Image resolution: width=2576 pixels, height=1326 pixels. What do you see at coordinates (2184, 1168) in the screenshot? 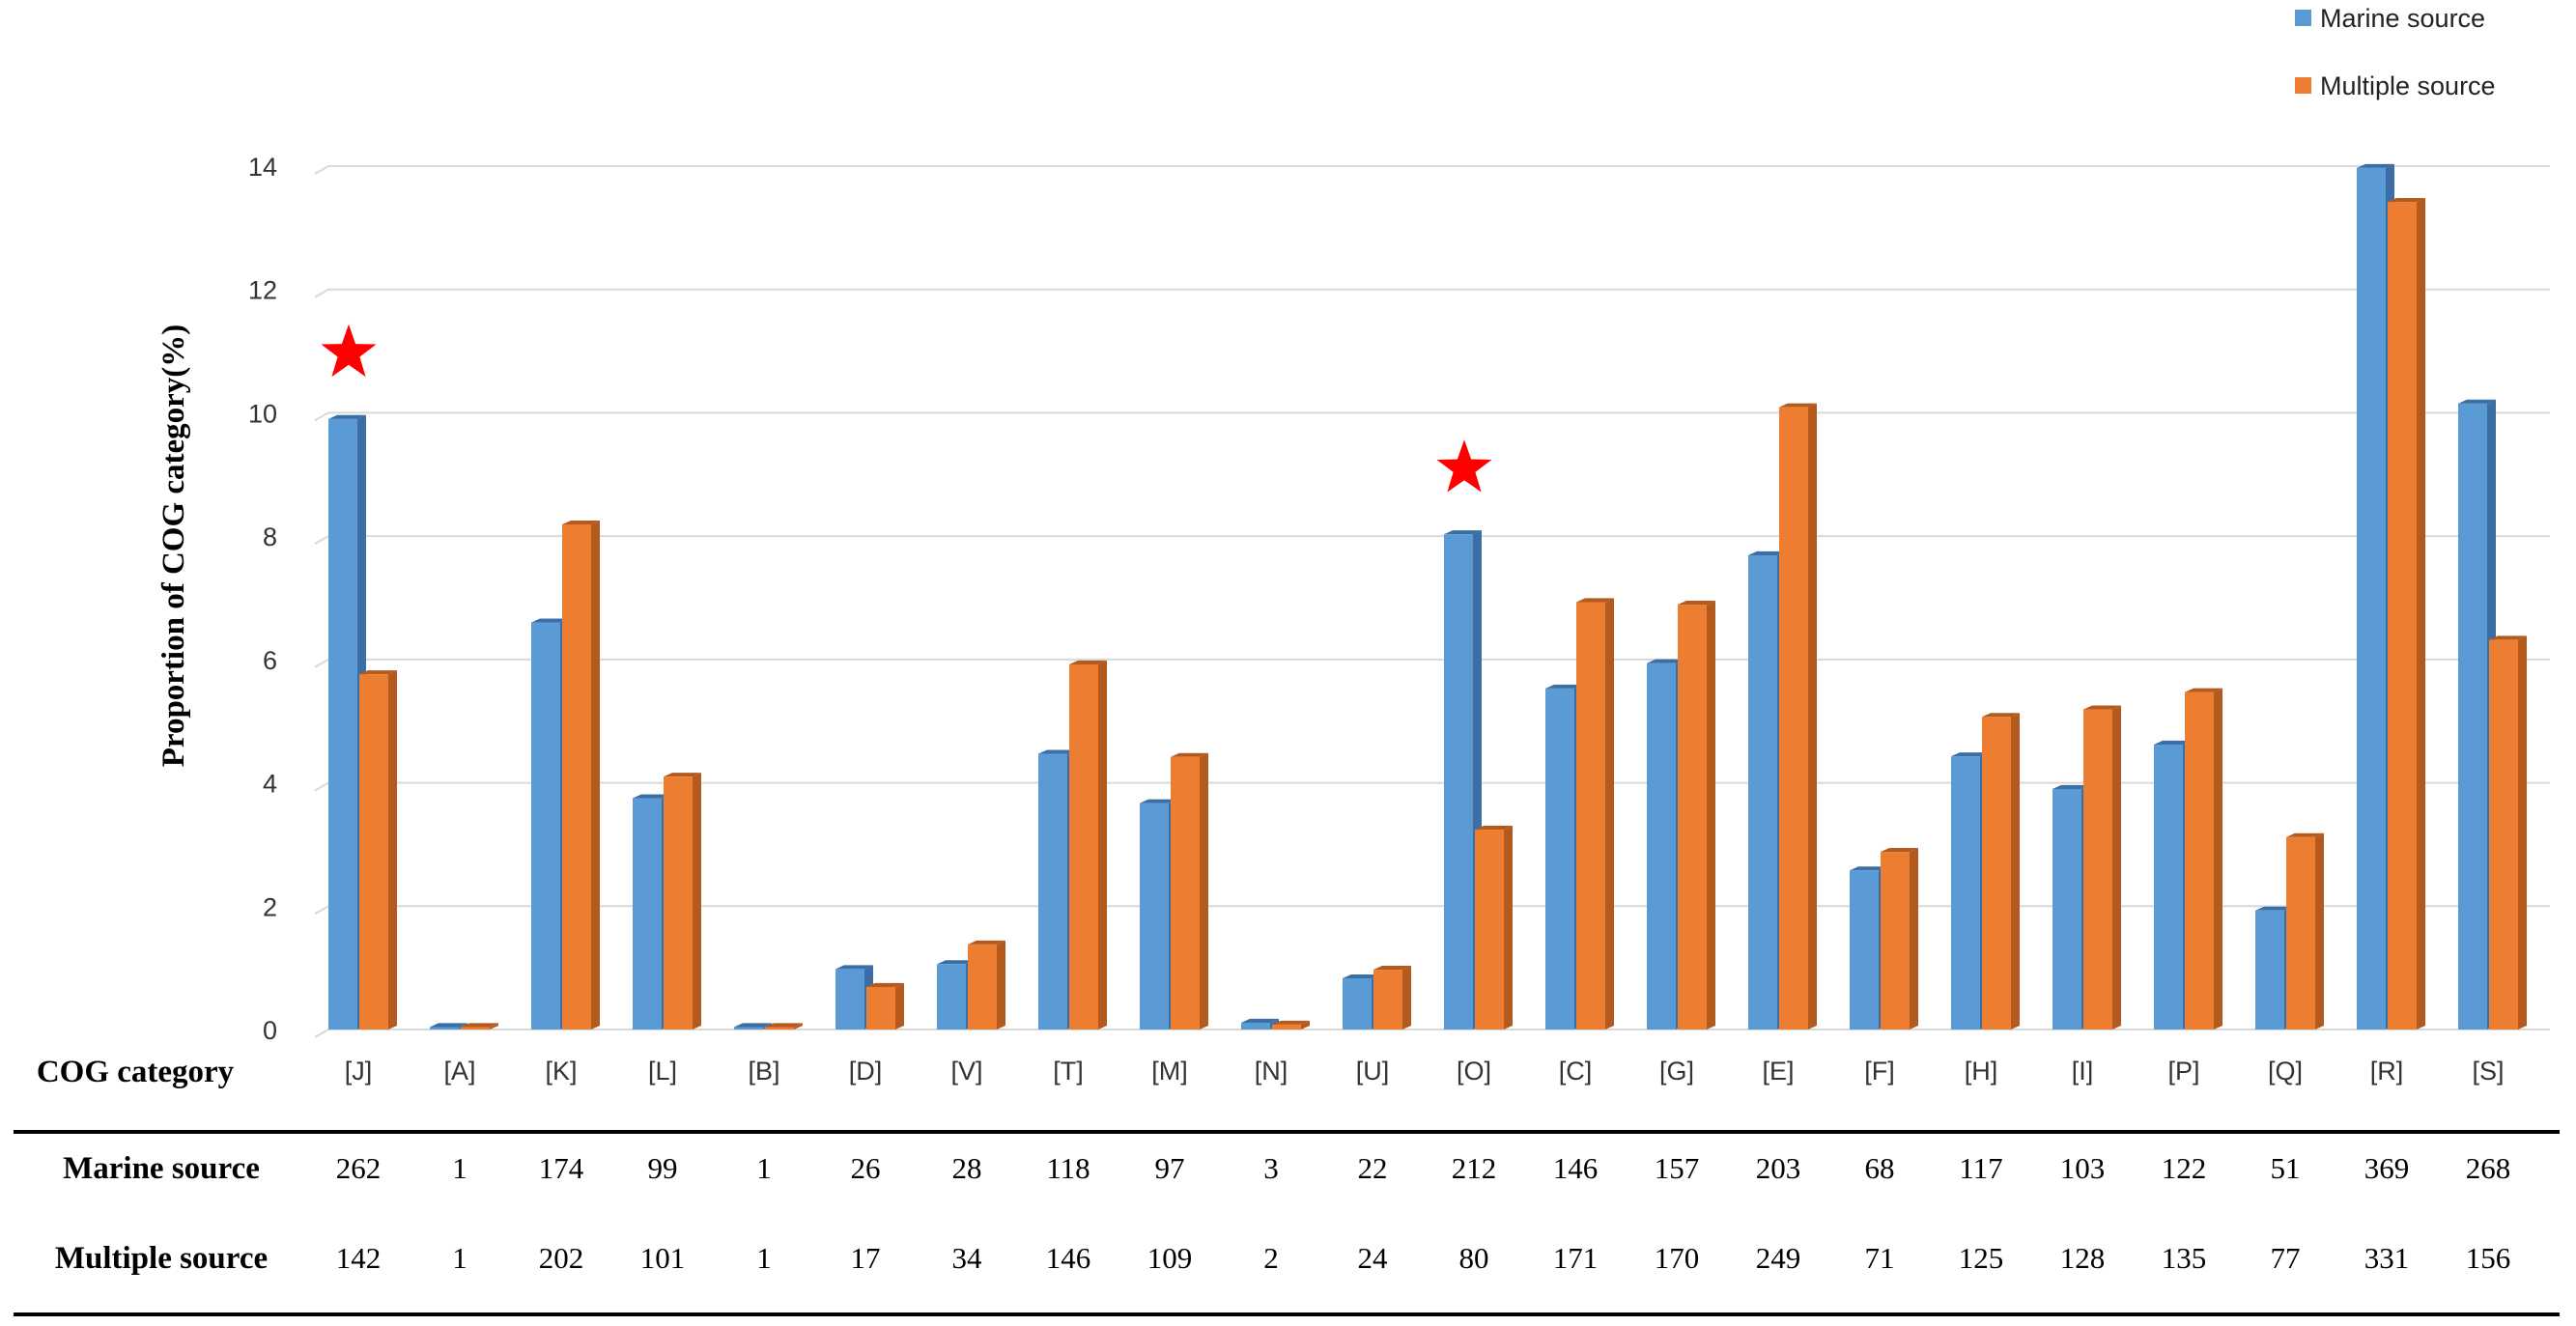
I see `table-cell: 122` at bounding box center [2184, 1168].